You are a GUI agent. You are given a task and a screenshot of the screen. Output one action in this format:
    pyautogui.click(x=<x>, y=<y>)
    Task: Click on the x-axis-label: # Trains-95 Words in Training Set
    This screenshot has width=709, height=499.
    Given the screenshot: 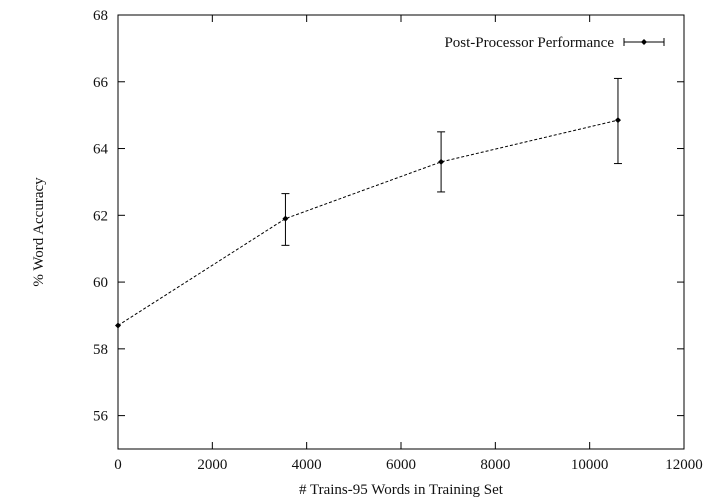 What is the action you would take?
    pyautogui.click(x=401, y=490)
    